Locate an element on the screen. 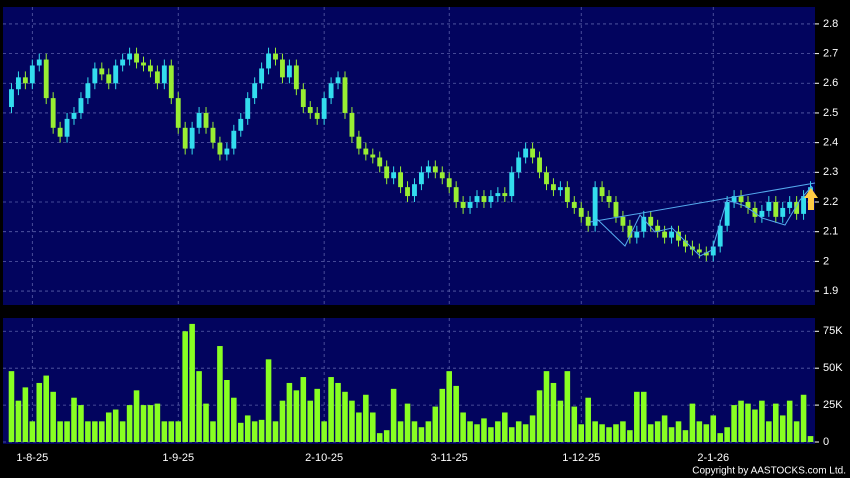 This screenshot has height=478, width=850. copyright: Copyright by AASTOCKS.com Ltd. is located at coordinates (769, 471).